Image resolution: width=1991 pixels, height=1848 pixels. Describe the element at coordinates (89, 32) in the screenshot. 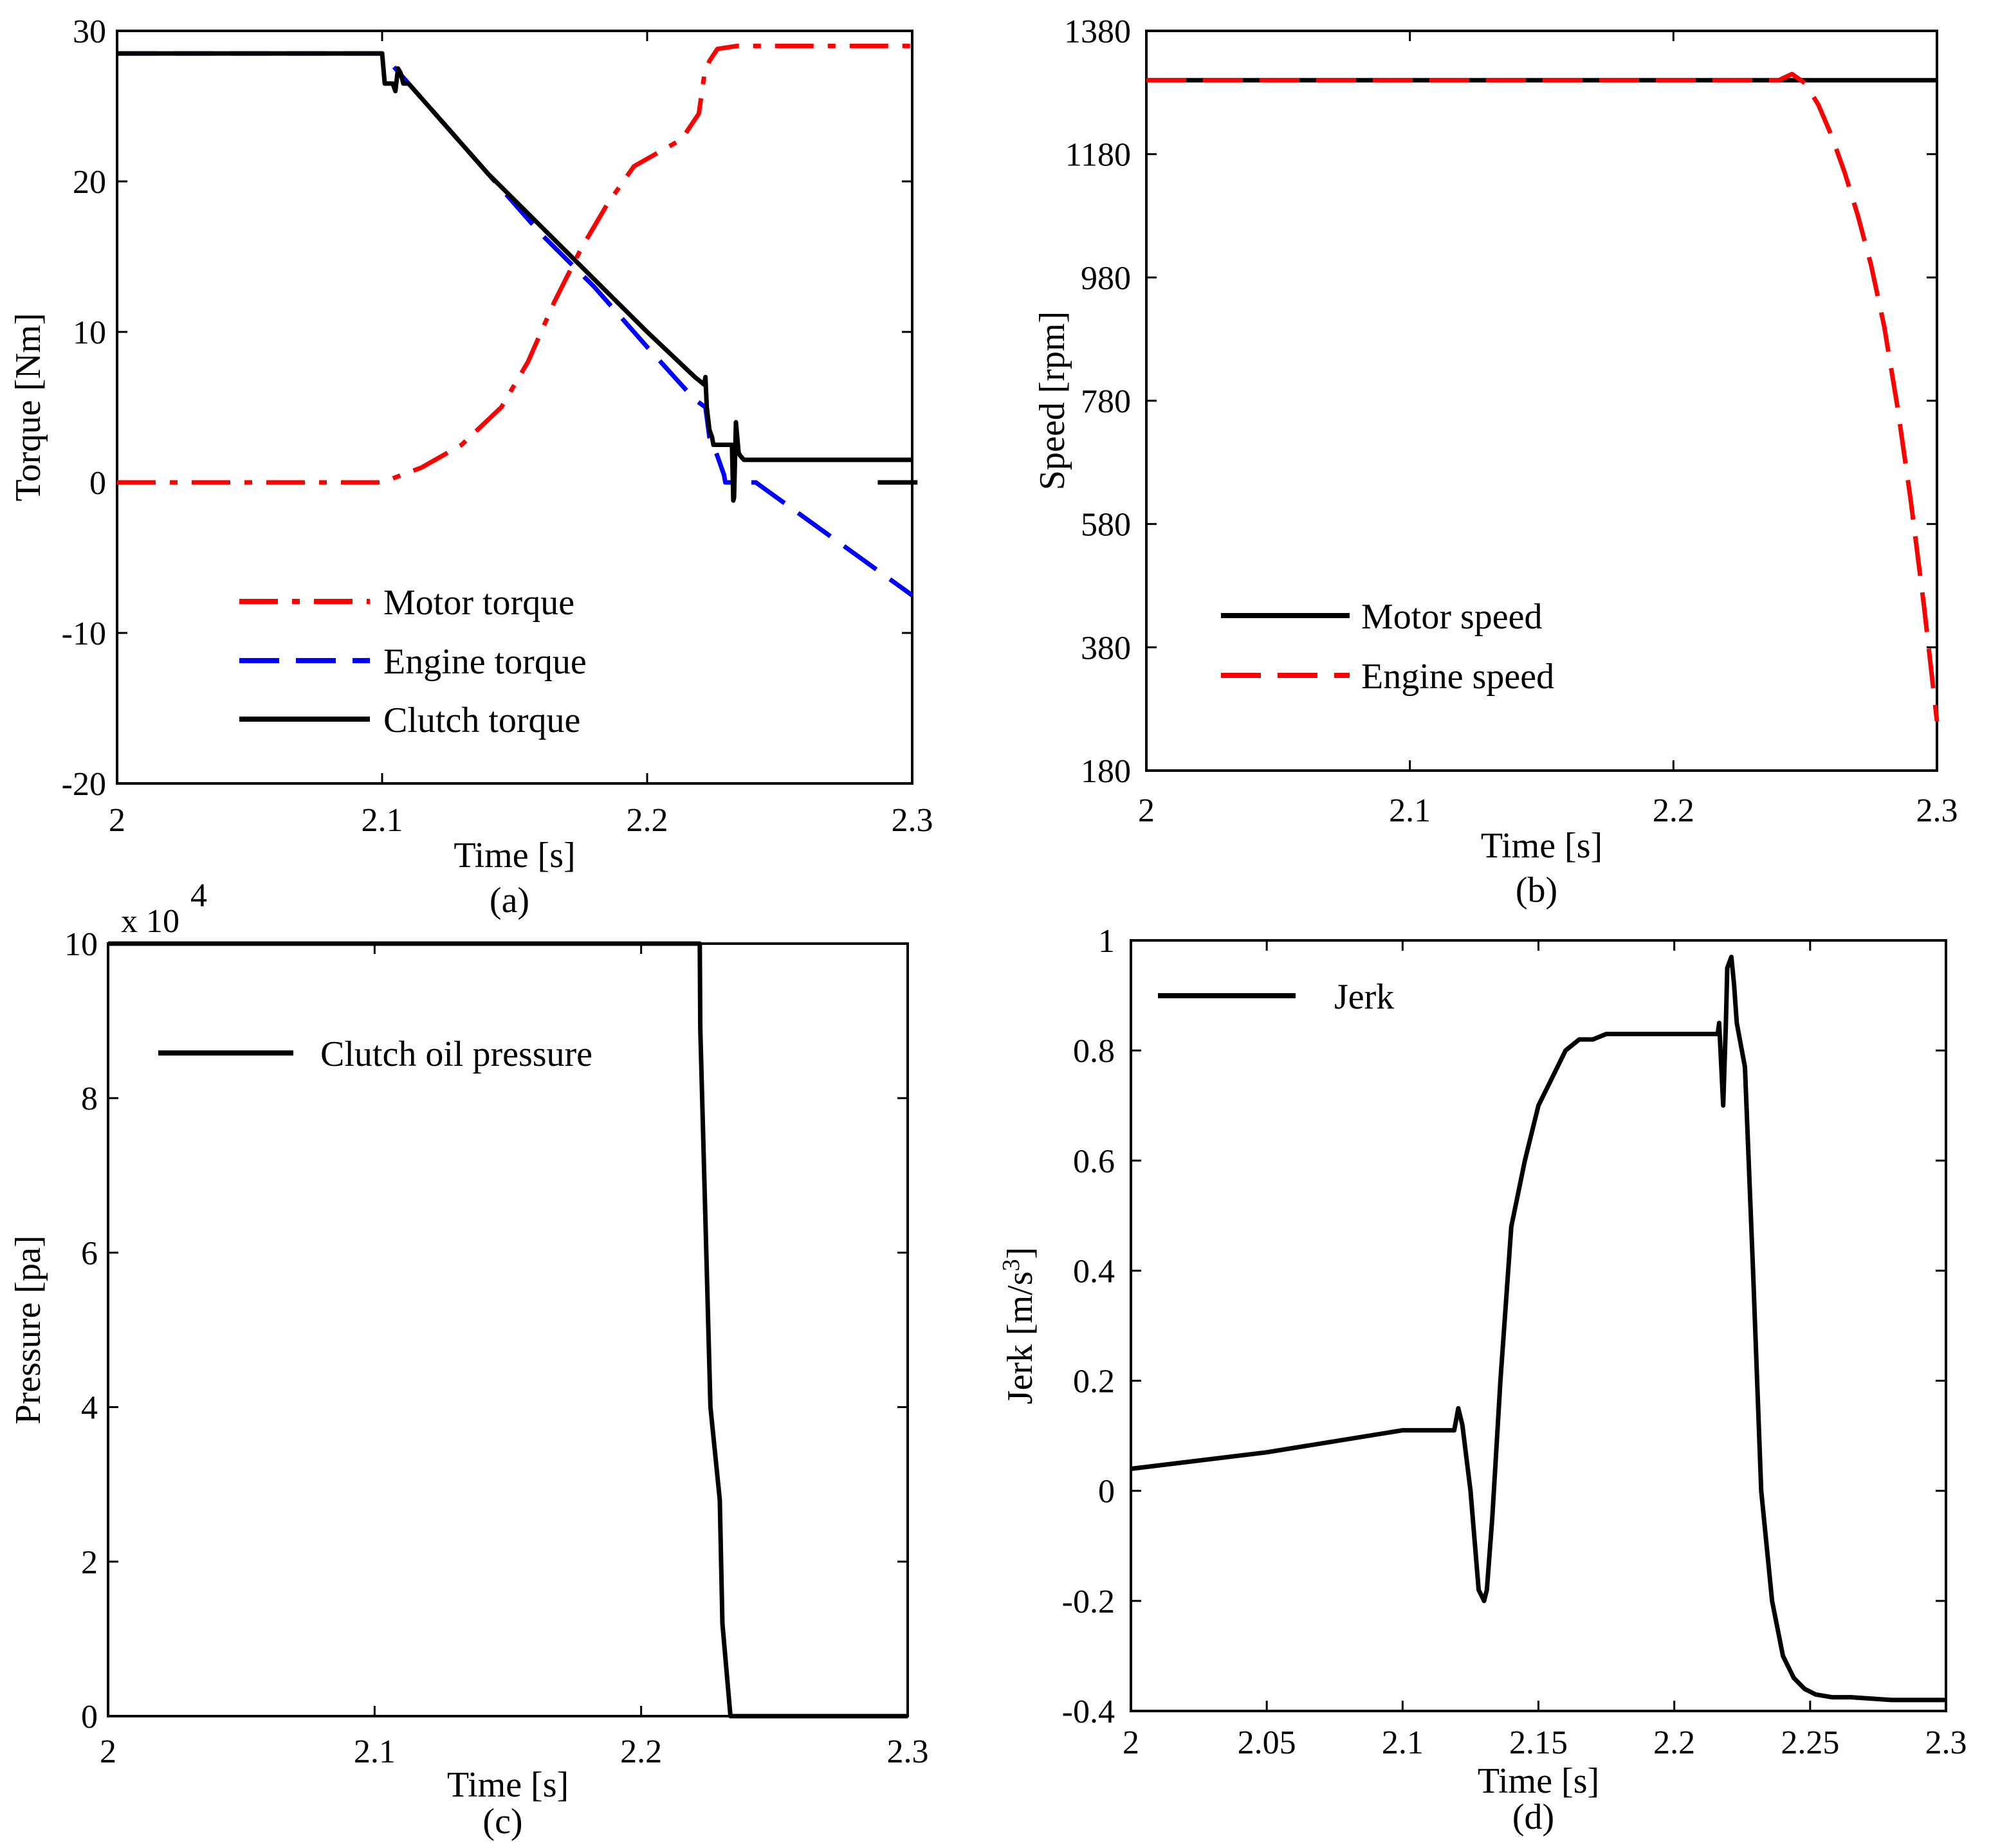

I see `y-tick-label: 30` at that location.